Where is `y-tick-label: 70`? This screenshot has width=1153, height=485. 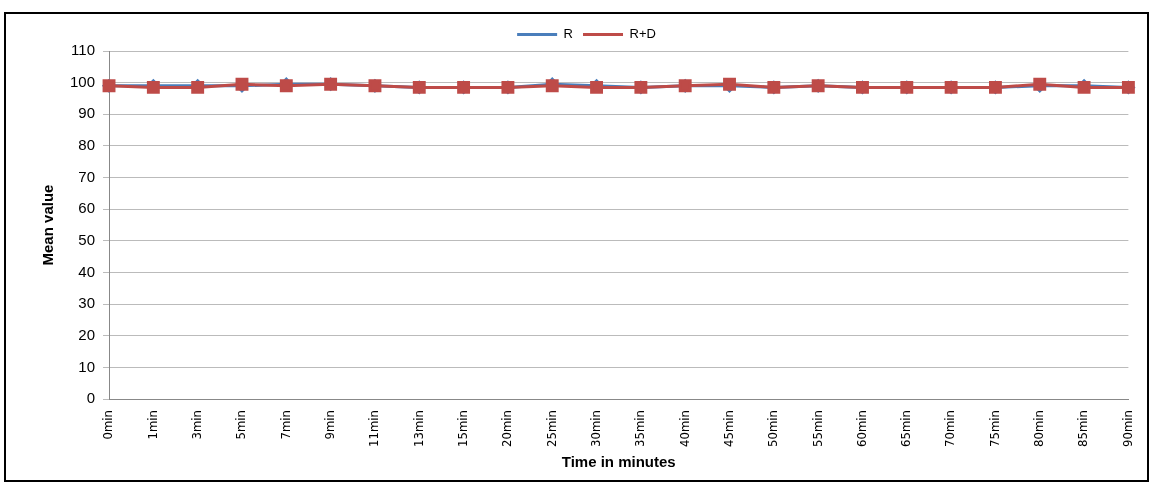 y-tick-label: 70 is located at coordinates (87, 176).